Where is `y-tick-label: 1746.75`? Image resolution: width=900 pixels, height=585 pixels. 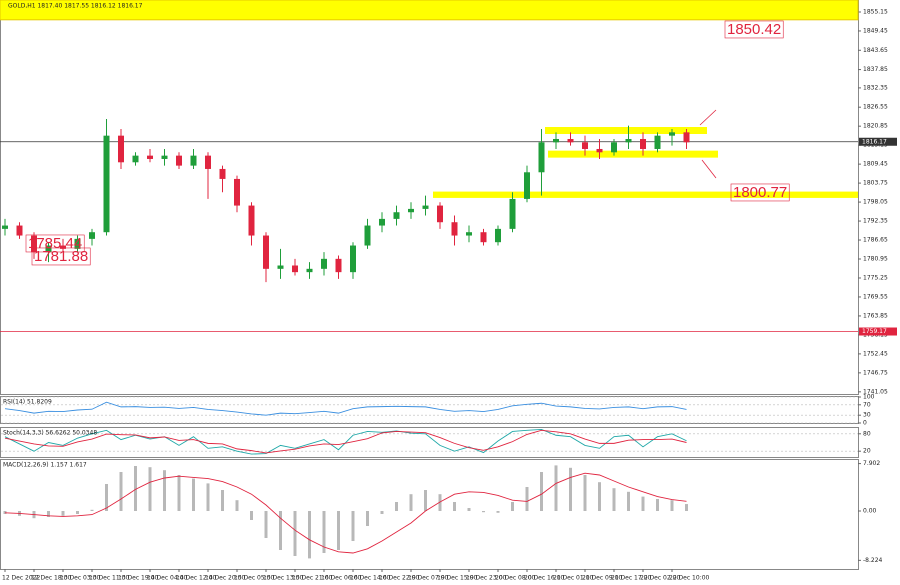
y-tick-label: 1746.75 is located at coordinates (875, 372).